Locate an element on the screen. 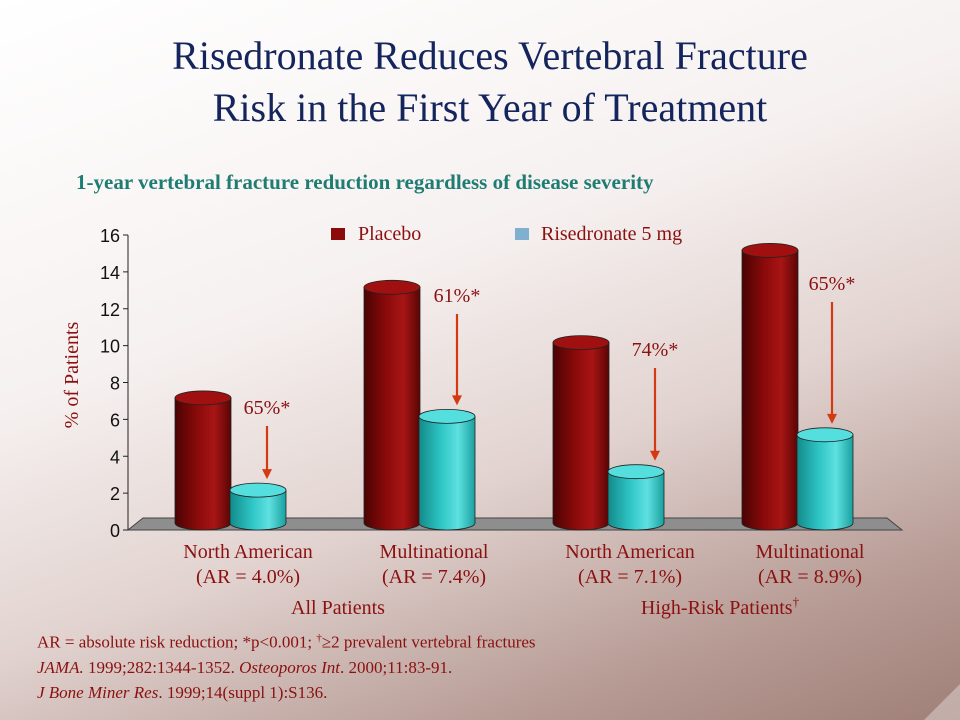 The height and width of the screenshot is (720, 960). reduction-annotation: 74%* is located at coordinates (655, 350).